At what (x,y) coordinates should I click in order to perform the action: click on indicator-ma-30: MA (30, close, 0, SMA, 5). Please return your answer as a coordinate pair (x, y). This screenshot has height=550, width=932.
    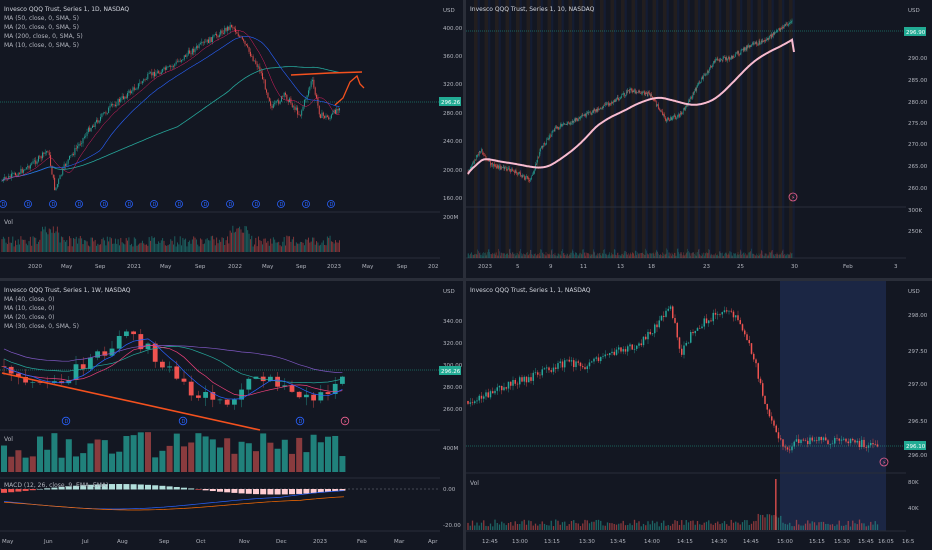
    Looking at the image, I should click on (41, 326).